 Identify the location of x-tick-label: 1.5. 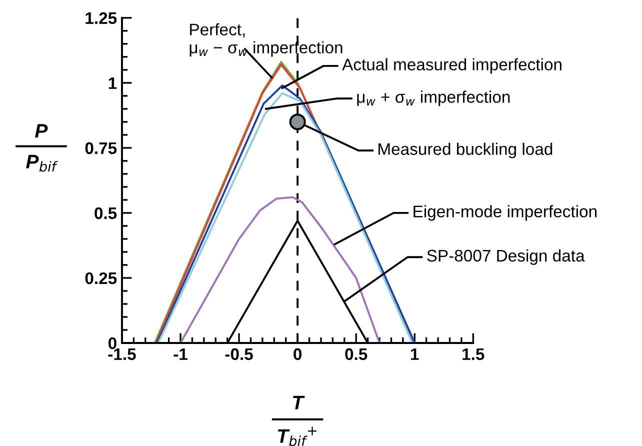
(473, 354).